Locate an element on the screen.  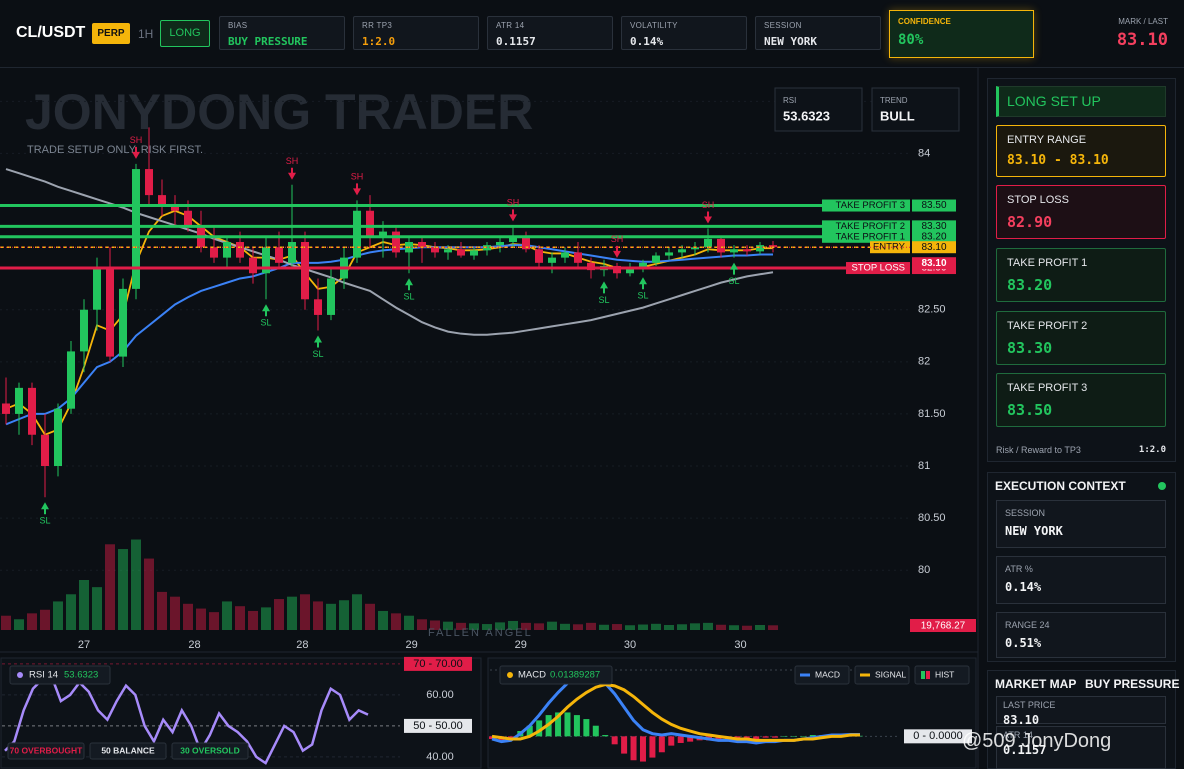
level-value: 83.30 is located at coordinates (933, 226).